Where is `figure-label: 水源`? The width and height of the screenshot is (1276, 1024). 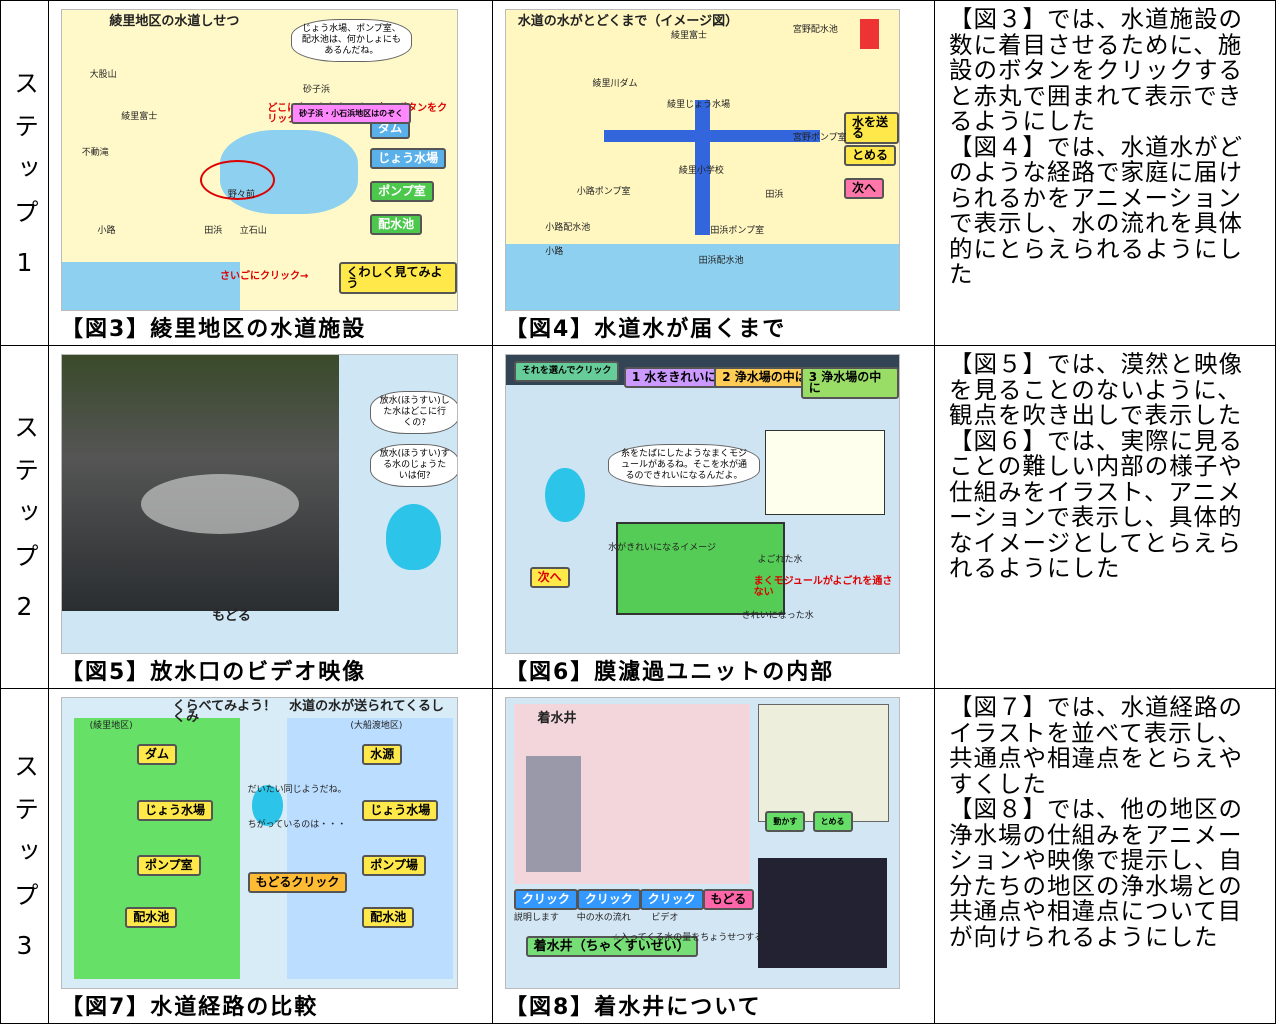
figure-label: 水源 is located at coordinates (382, 755).